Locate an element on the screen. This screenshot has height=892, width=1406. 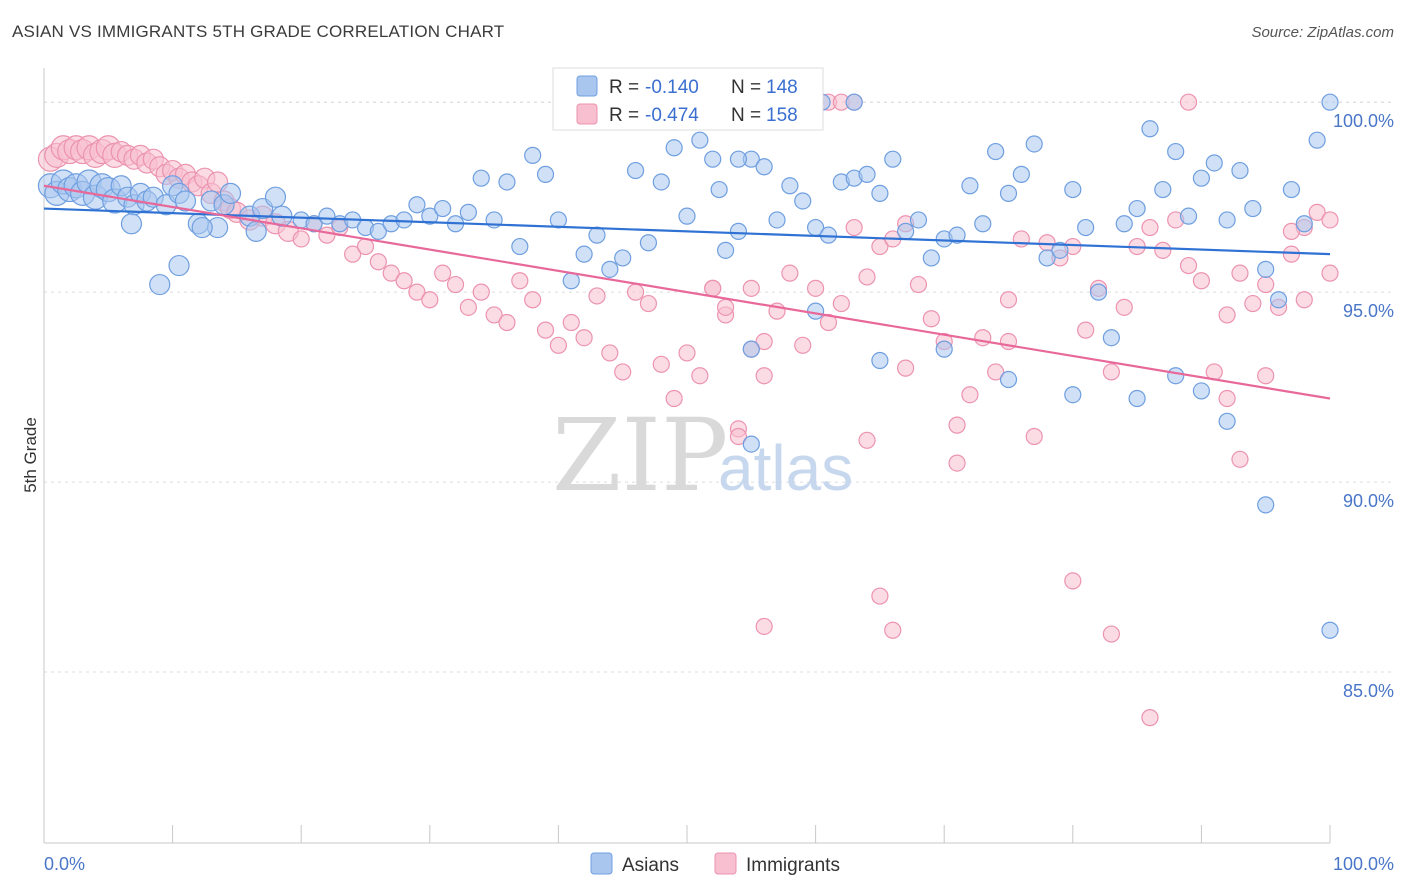
x-axis-ticks is located at coordinates (687, 834).